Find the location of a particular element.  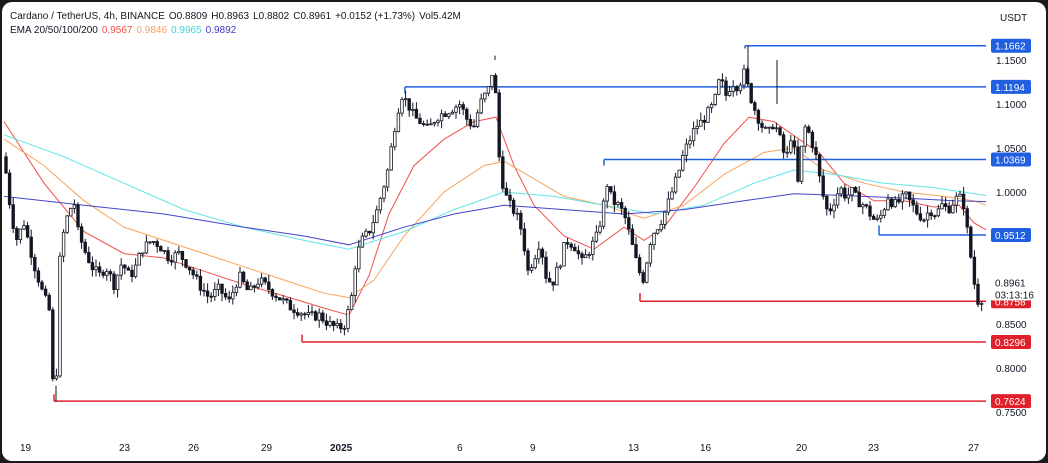

y-tick-label: 0.7500 is located at coordinates (1011, 413).